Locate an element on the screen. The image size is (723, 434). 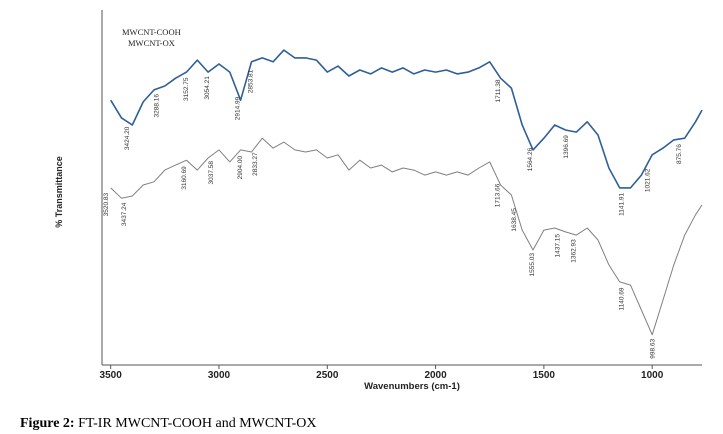
peak-label: 1362.93 is located at coordinates (574, 251).